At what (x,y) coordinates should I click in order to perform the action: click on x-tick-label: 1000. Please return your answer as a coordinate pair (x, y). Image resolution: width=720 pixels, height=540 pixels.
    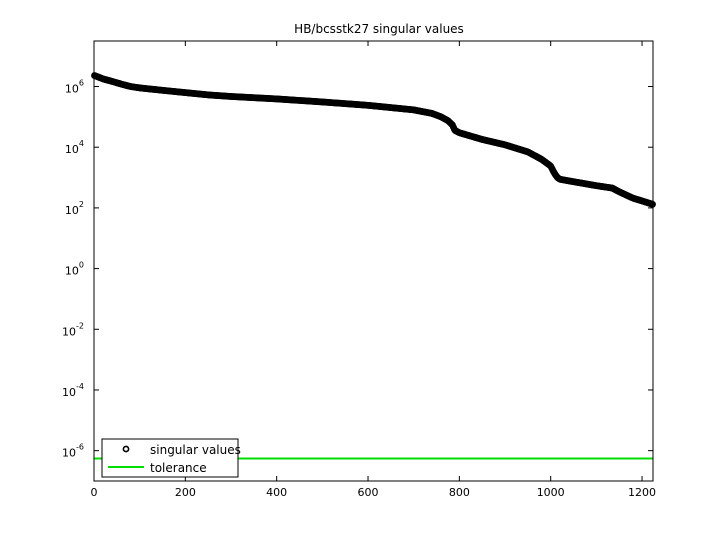
    Looking at the image, I should click on (551, 492).